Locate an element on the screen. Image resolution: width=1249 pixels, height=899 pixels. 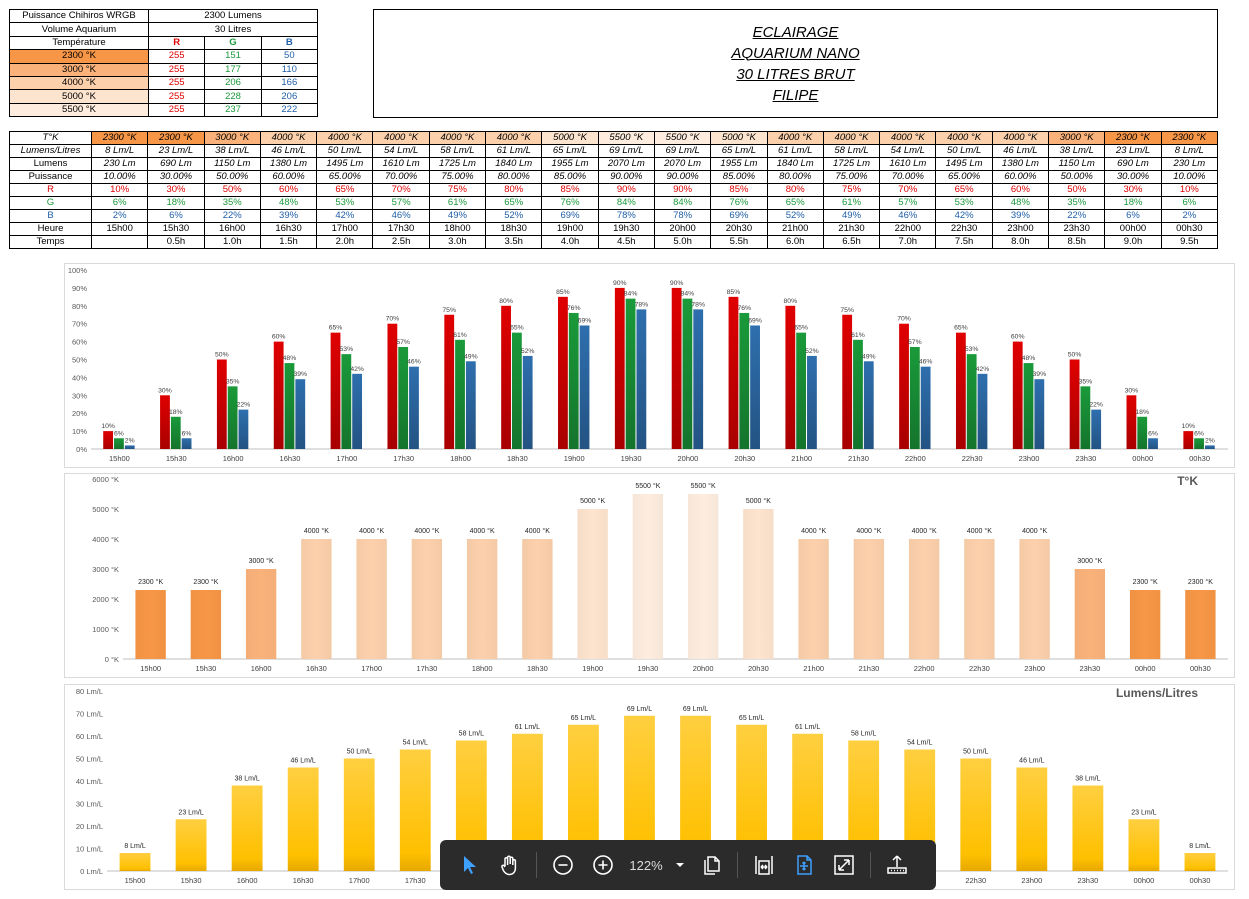
schedule-cell: 69 Lm/L is located at coordinates (682, 151).